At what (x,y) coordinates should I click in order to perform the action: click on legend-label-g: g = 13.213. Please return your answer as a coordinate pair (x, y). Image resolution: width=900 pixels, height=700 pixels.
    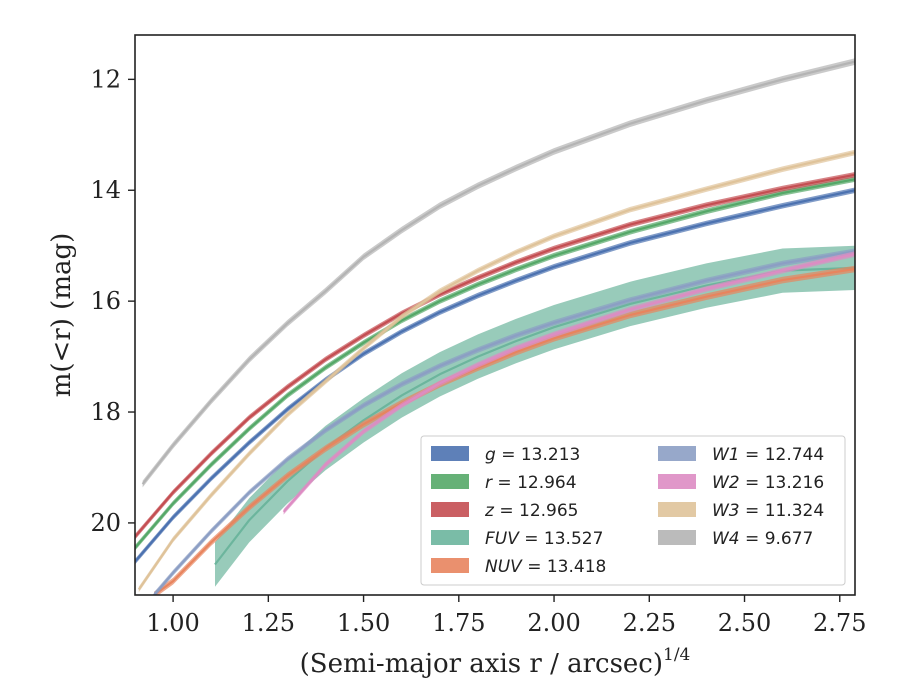
    Looking at the image, I should click on (532, 455).